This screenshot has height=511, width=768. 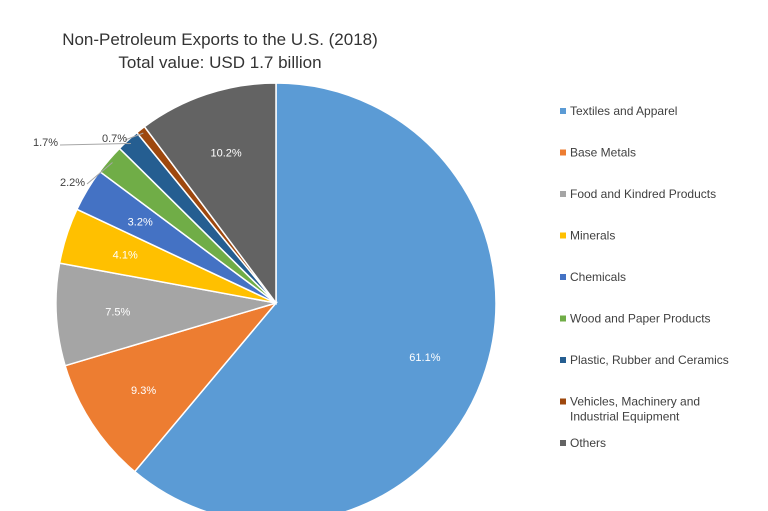 I want to click on legend-label-wood-and-paper-products: Wood and Paper Products, so click(x=640, y=319).